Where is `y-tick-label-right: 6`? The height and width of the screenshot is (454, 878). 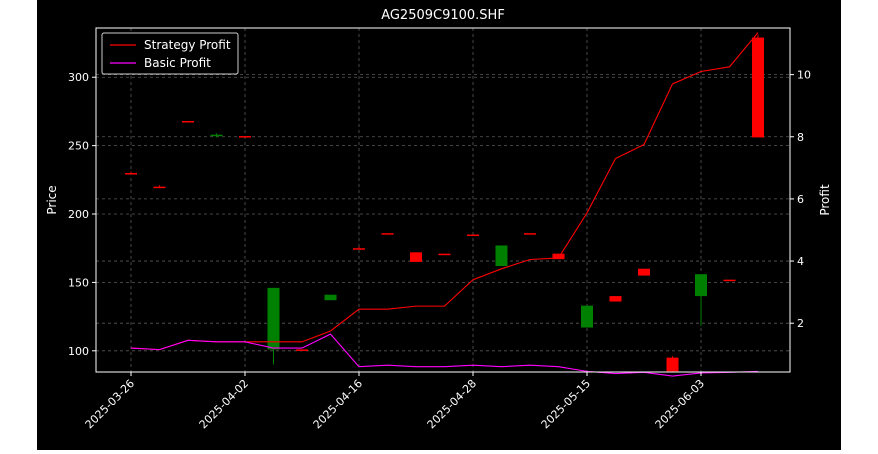 y-tick-label-right: 6 is located at coordinates (800, 199).